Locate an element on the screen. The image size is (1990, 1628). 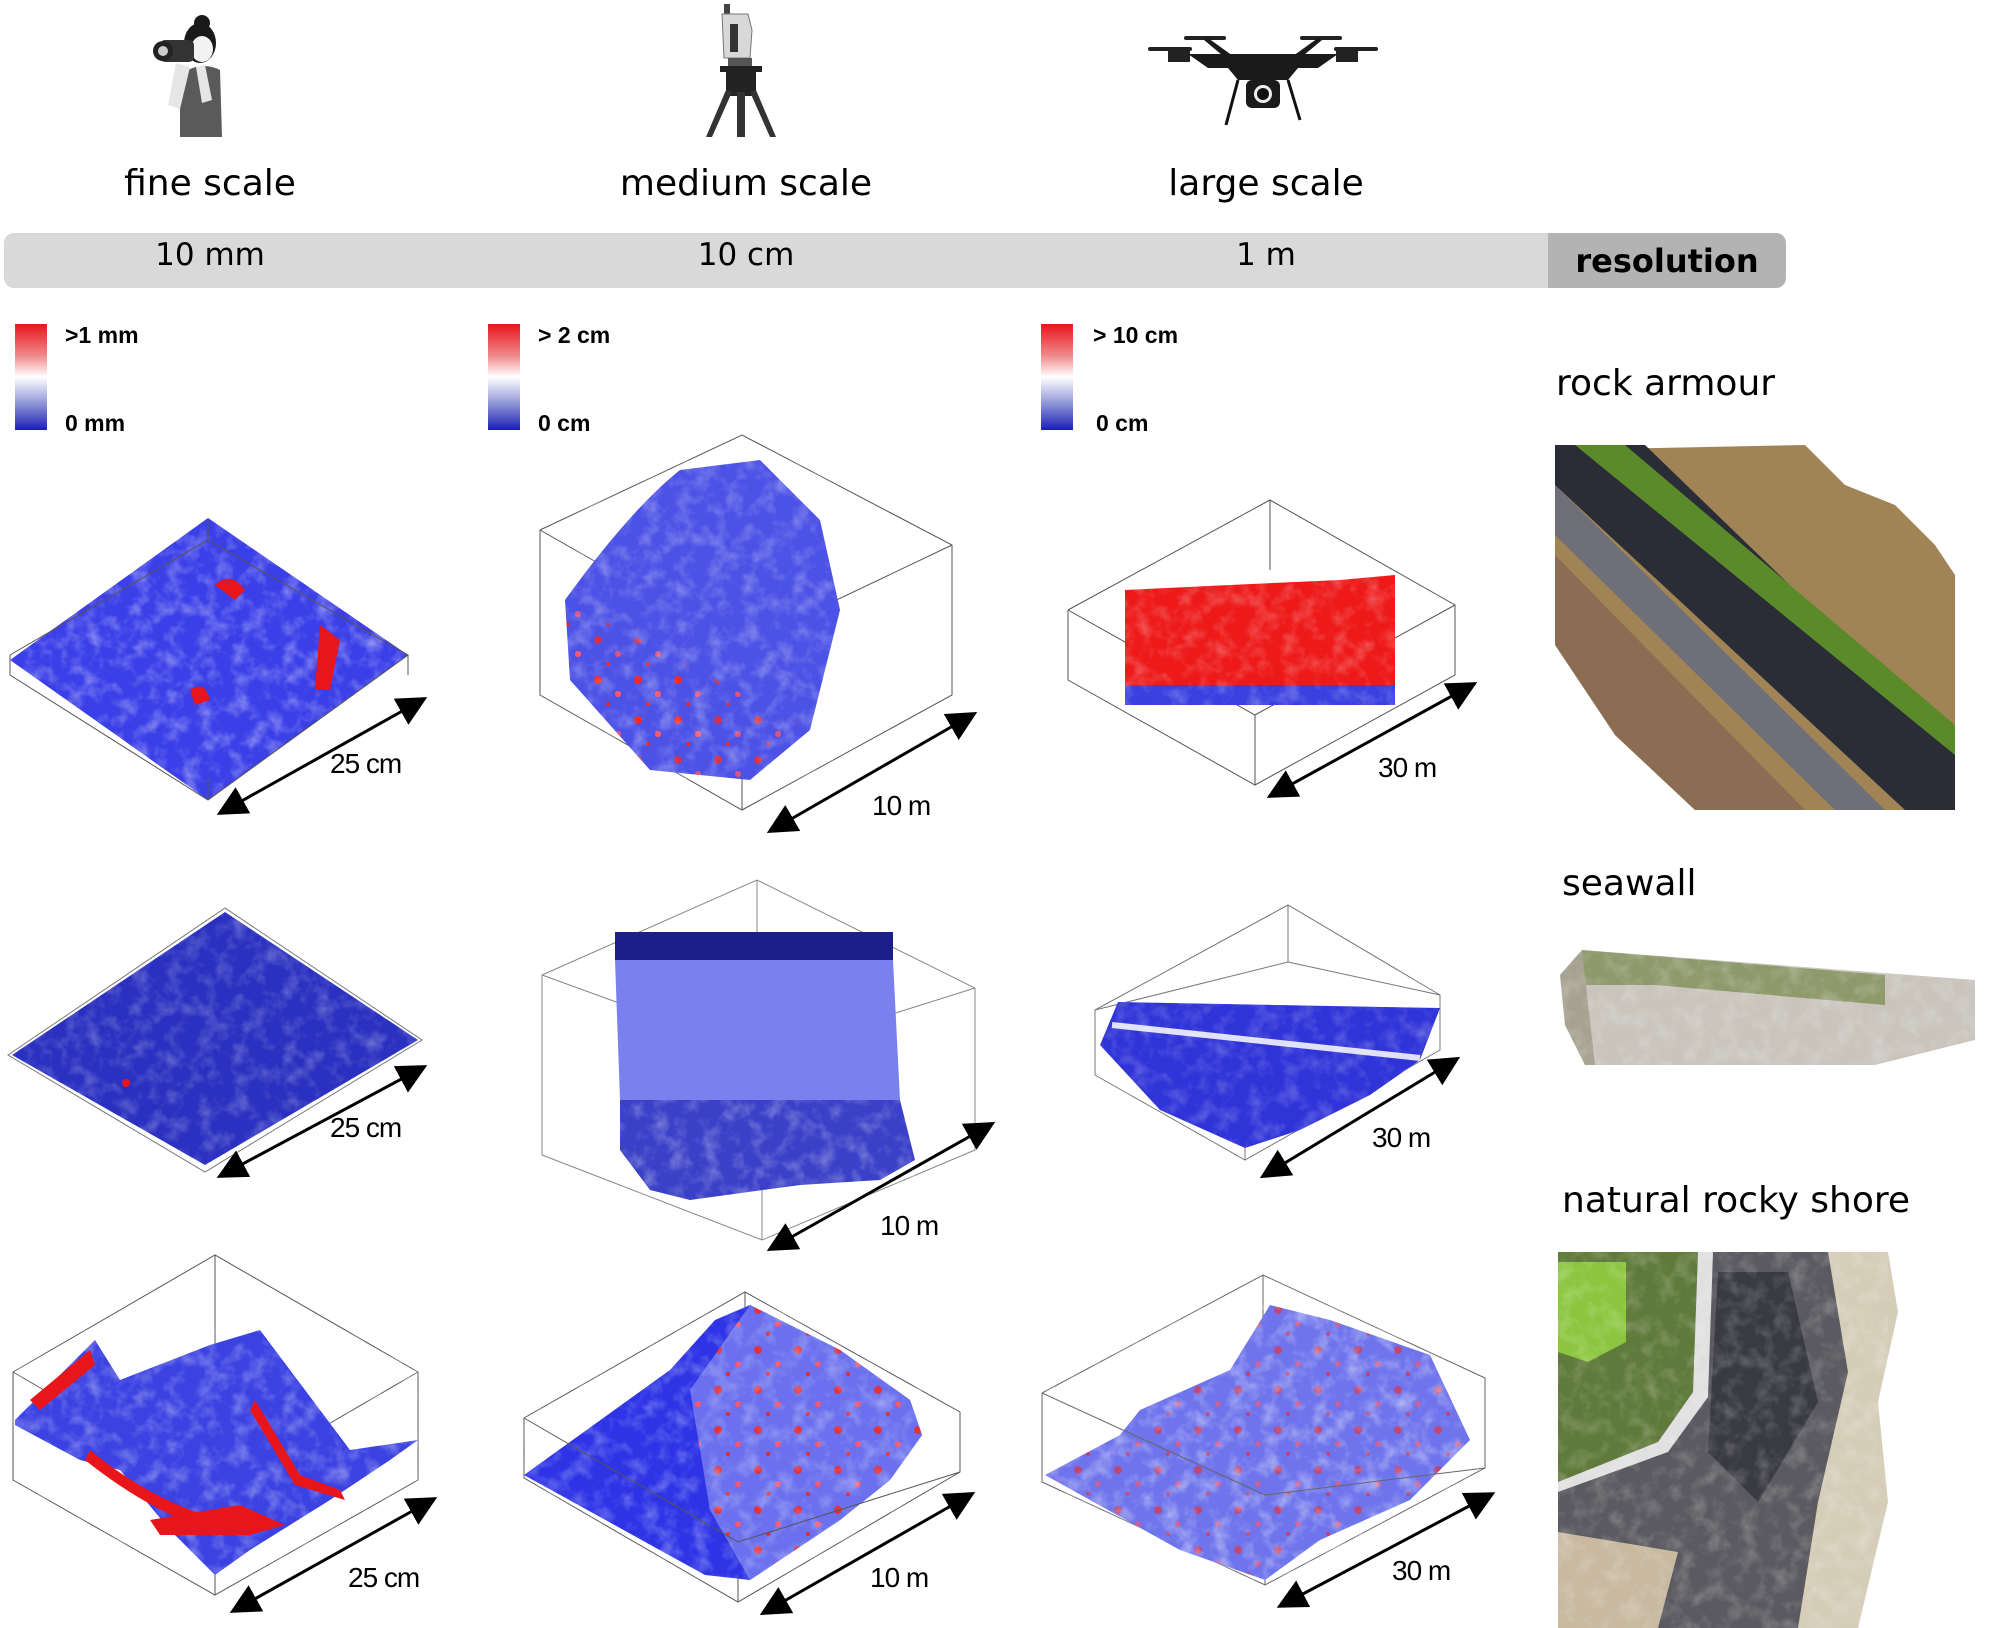
resolution-medium: 10 cm is located at coordinates (746, 255).